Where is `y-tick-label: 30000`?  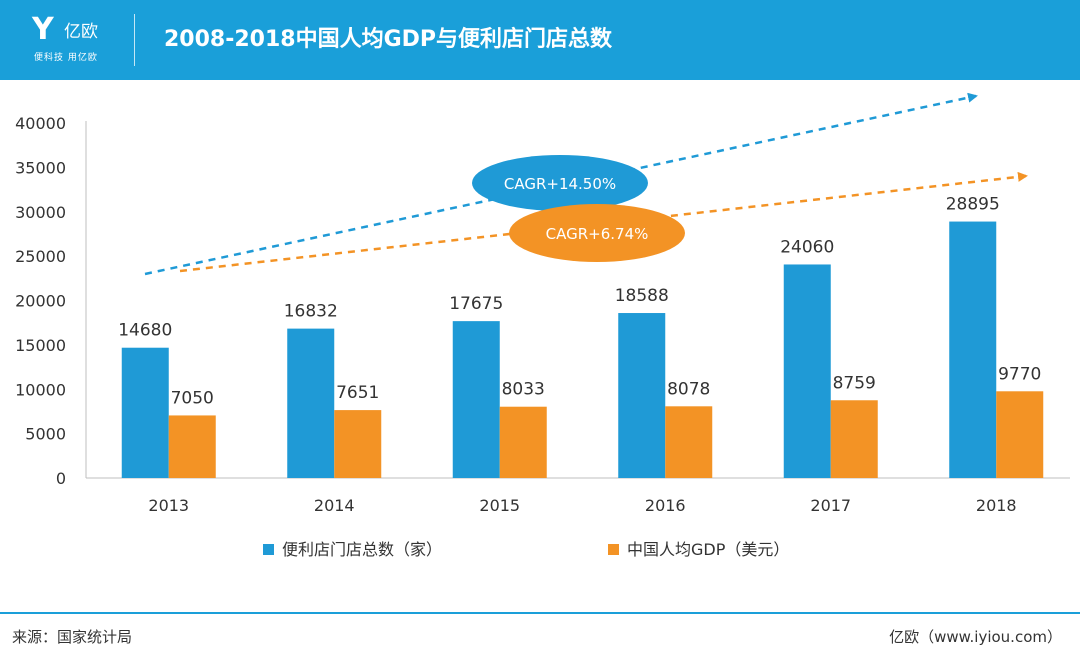 y-tick-label: 30000 is located at coordinates (40, 212).